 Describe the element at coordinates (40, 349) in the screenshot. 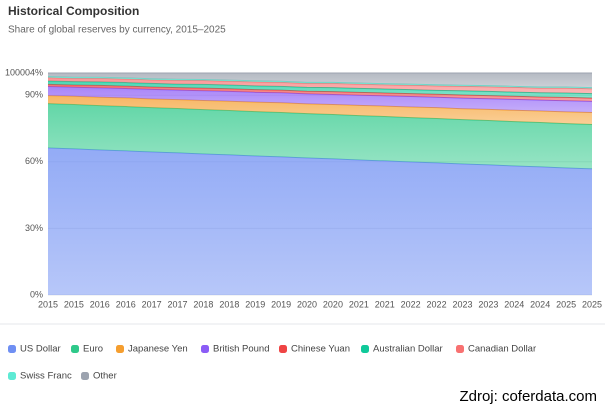

I see `legend-label: US Dollar` at that location.